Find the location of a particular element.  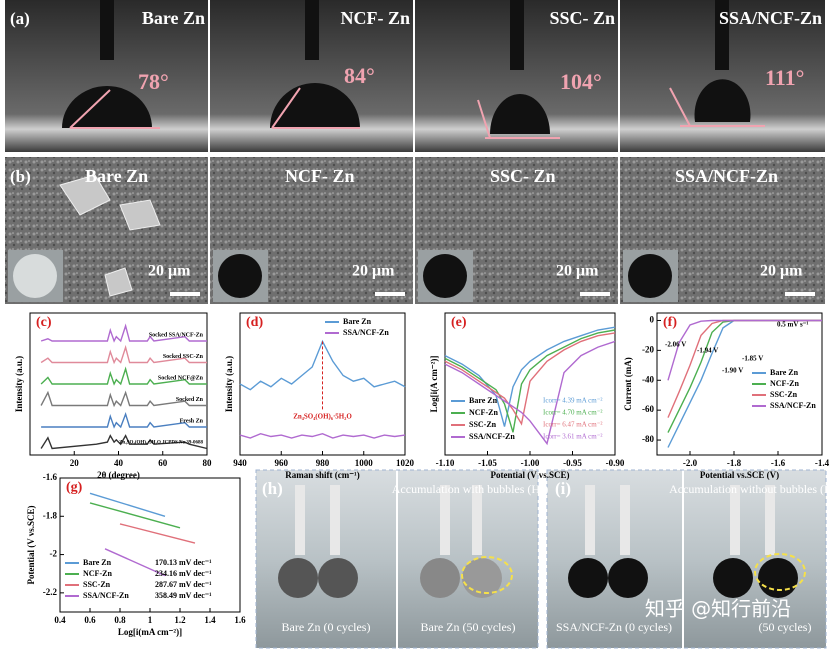

annotation: -1.90 V is located at coordinates (732, 371).